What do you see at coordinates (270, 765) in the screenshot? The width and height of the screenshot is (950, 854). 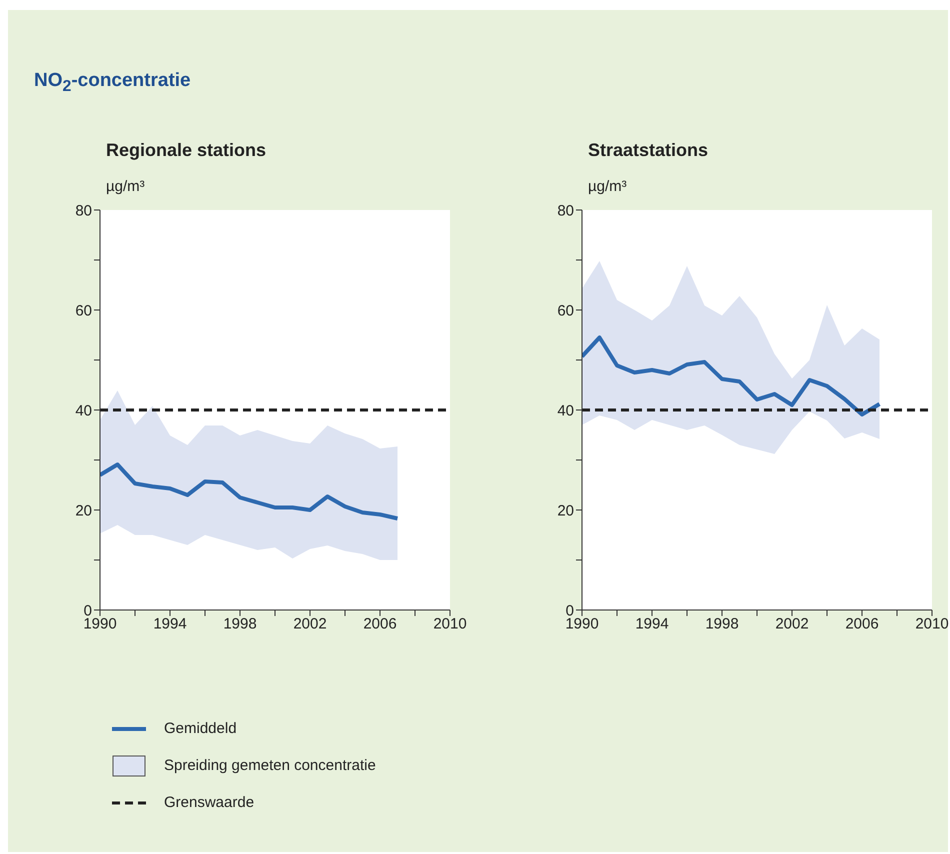 I see `text: Spreiding gemeten concentratie` at bounding box center [270, 765].